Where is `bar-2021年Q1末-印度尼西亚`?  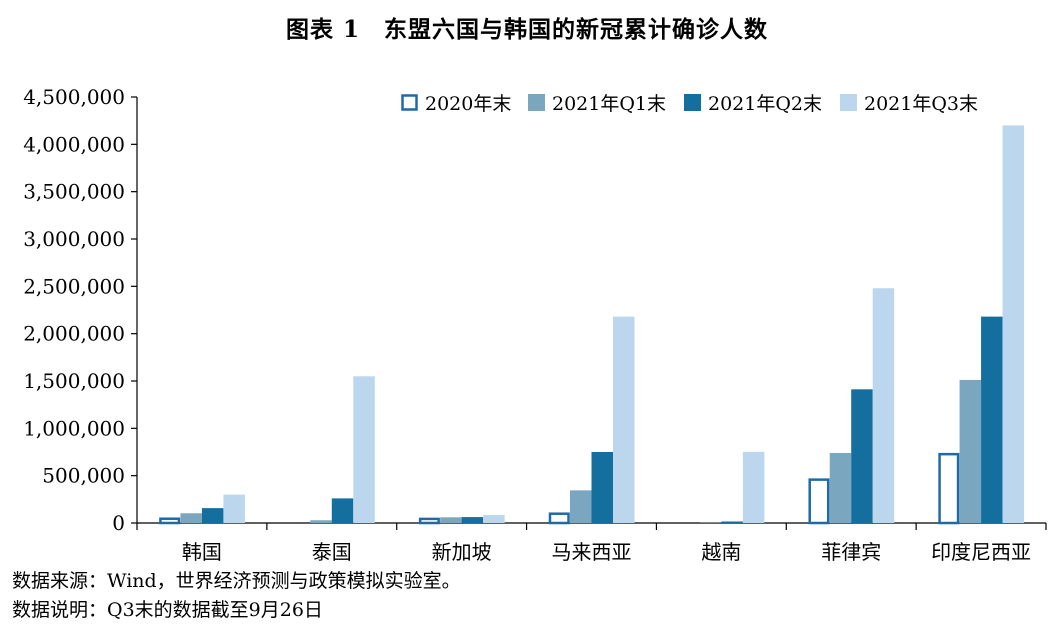
bar-2021年Q1末-印度尼西亚 is located at coordinates (970, 451).